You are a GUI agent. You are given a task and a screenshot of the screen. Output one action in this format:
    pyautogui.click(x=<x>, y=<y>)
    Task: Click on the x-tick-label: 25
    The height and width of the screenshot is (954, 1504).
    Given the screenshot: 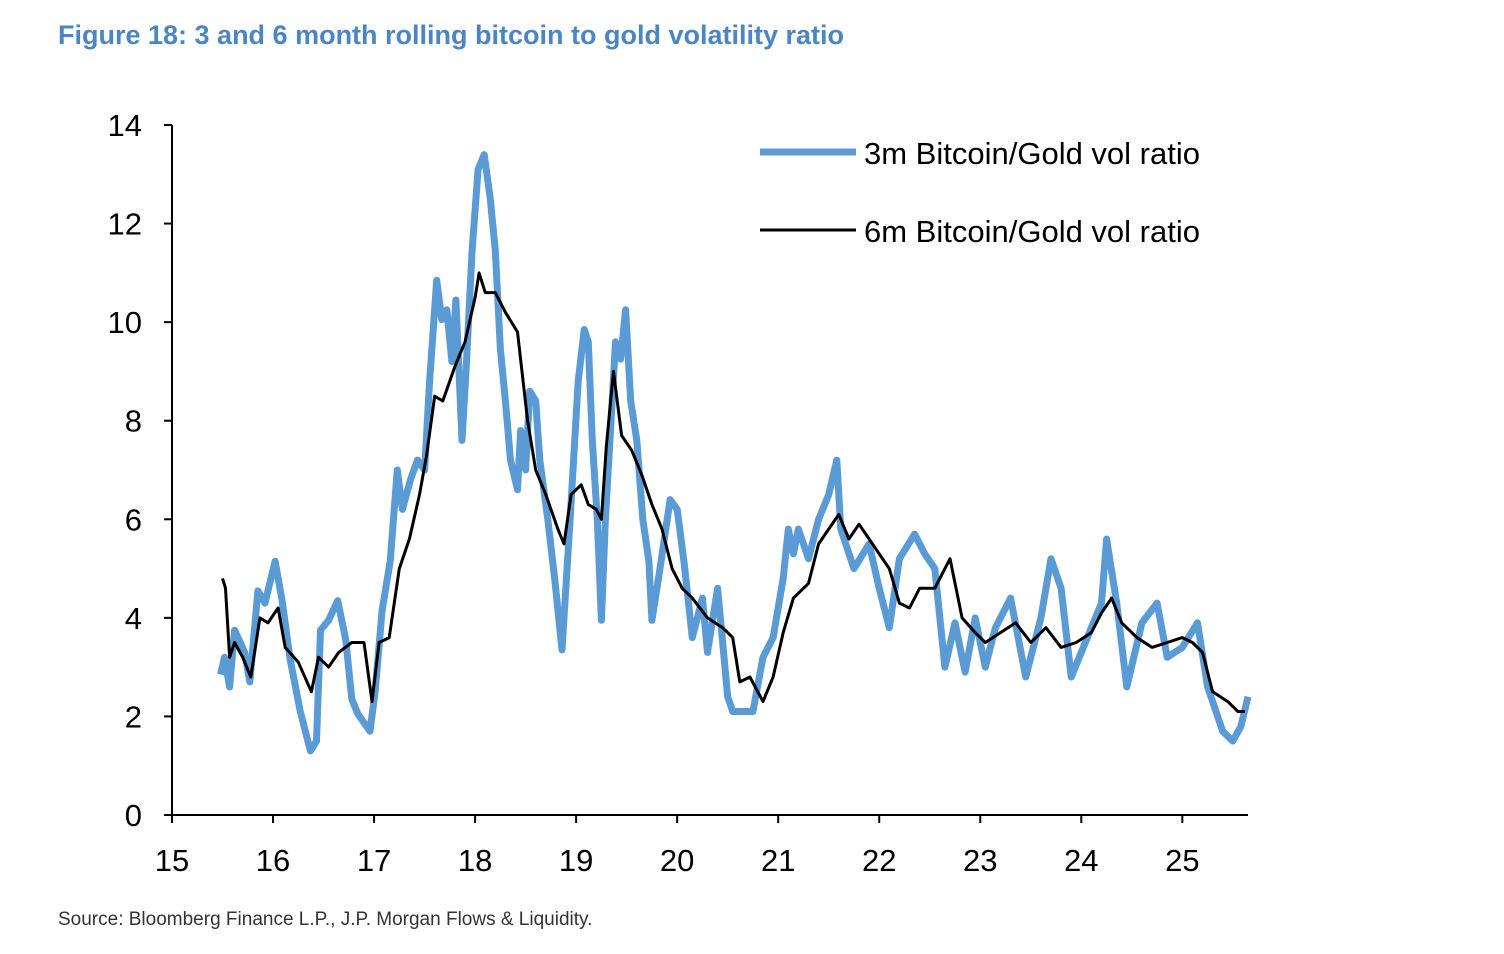 What is the action you would take?
    pyautogui.click(x=1182, y=860)
    